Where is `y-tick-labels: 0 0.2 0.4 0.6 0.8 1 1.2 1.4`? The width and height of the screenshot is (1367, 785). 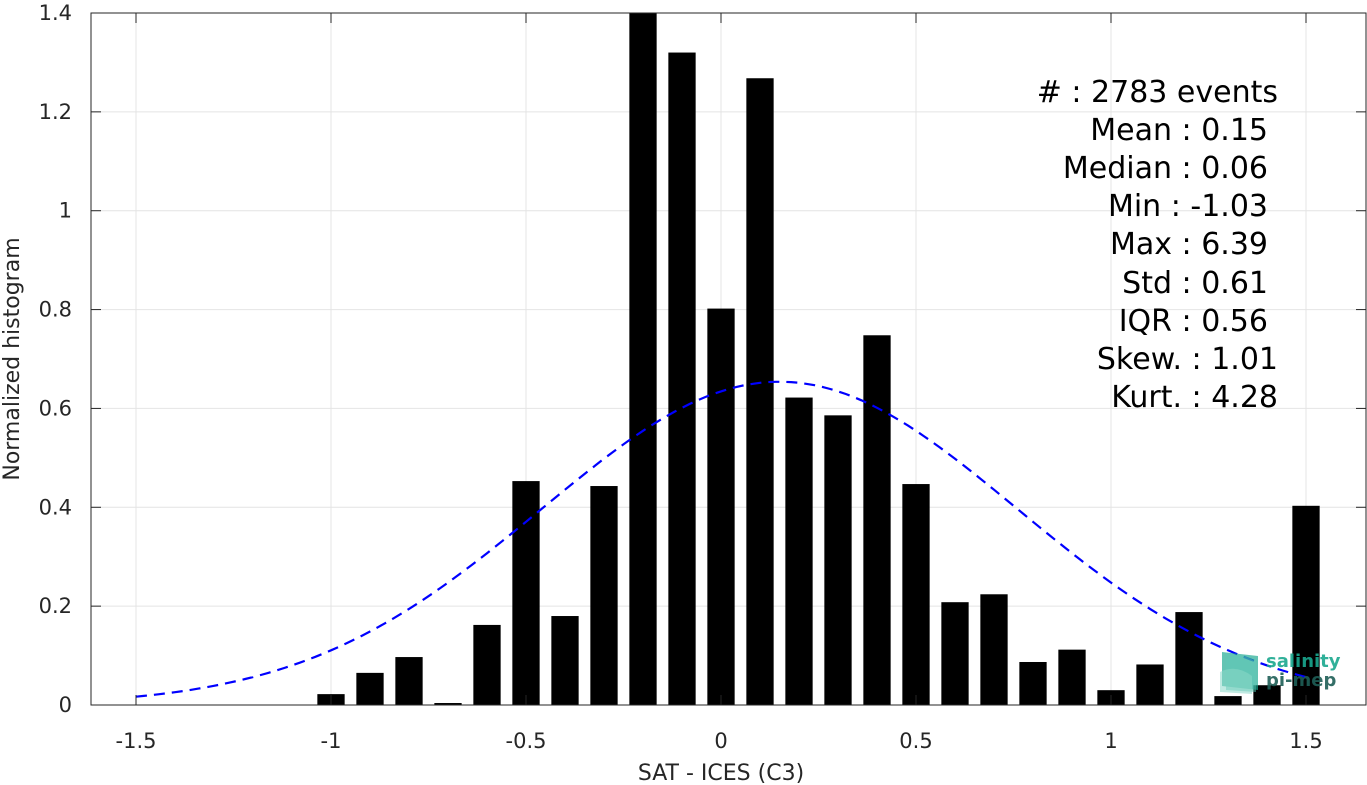 y-tick-labels: 0 0.2 0.4 0.6 0.8 1 1.2 1.4 is located at coordinates (55, 359).